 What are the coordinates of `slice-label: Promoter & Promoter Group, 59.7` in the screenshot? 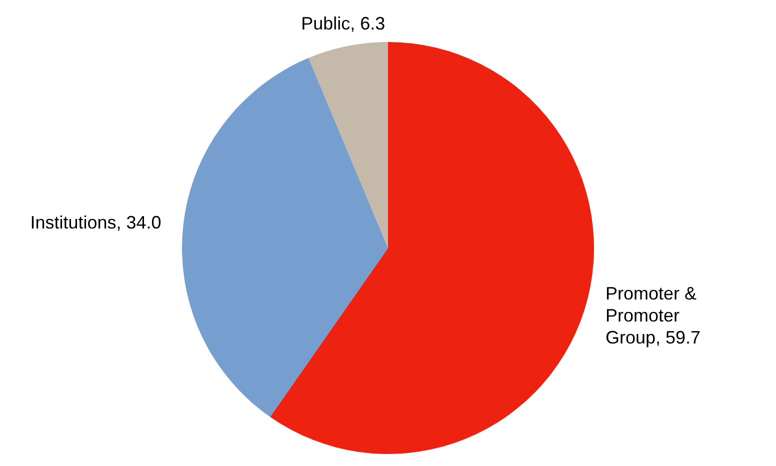 It's located at (653, 315).